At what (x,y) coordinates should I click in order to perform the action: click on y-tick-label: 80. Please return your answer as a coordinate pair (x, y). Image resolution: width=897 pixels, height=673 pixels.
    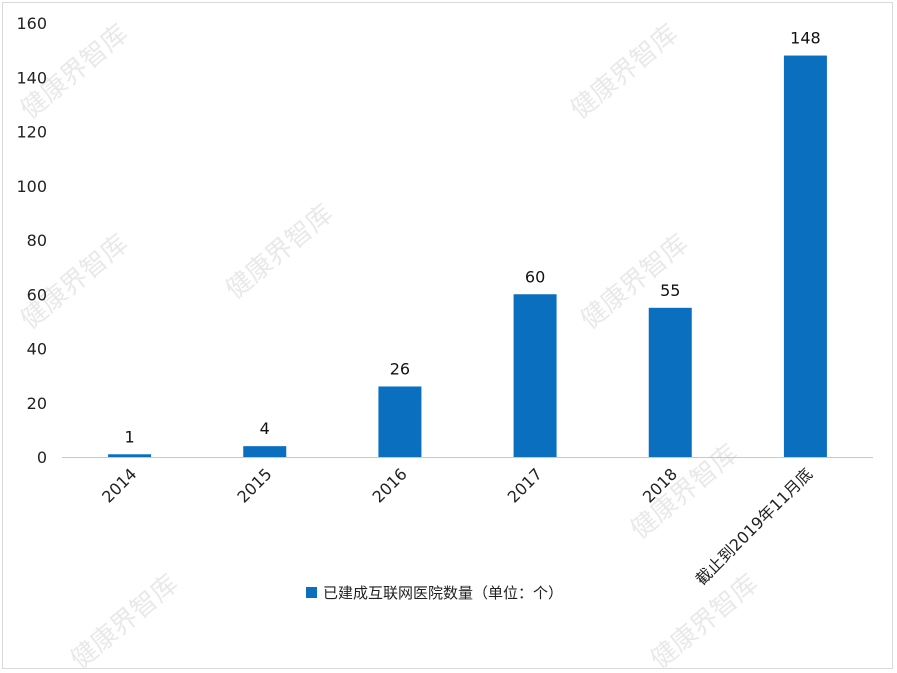
    Looking at the image, I should click on (37, 240).